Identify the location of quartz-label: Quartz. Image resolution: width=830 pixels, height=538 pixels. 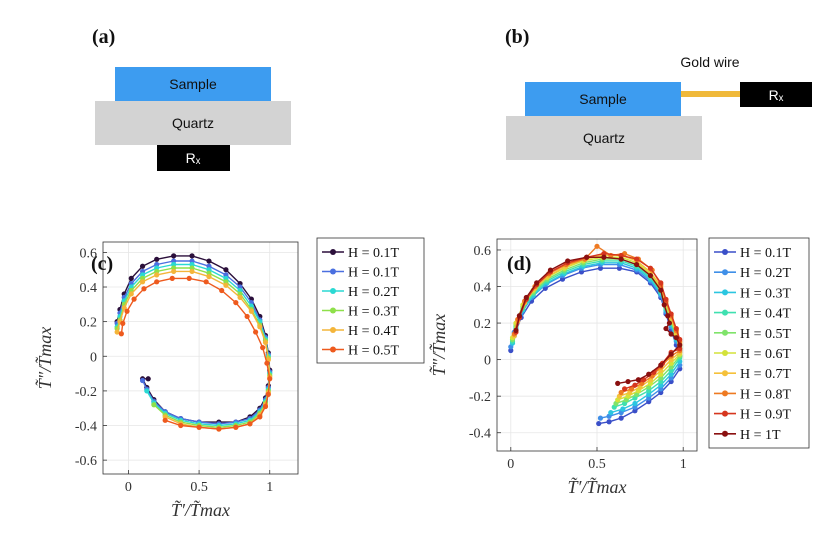
(193, 123).